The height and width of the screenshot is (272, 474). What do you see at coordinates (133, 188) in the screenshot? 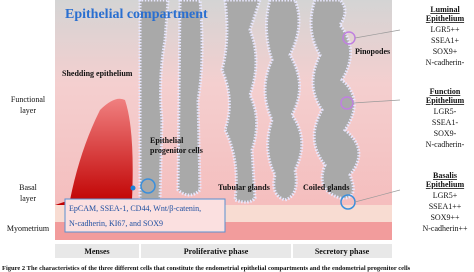
I see `progenitor-cell` at bounding box center [133, 188].